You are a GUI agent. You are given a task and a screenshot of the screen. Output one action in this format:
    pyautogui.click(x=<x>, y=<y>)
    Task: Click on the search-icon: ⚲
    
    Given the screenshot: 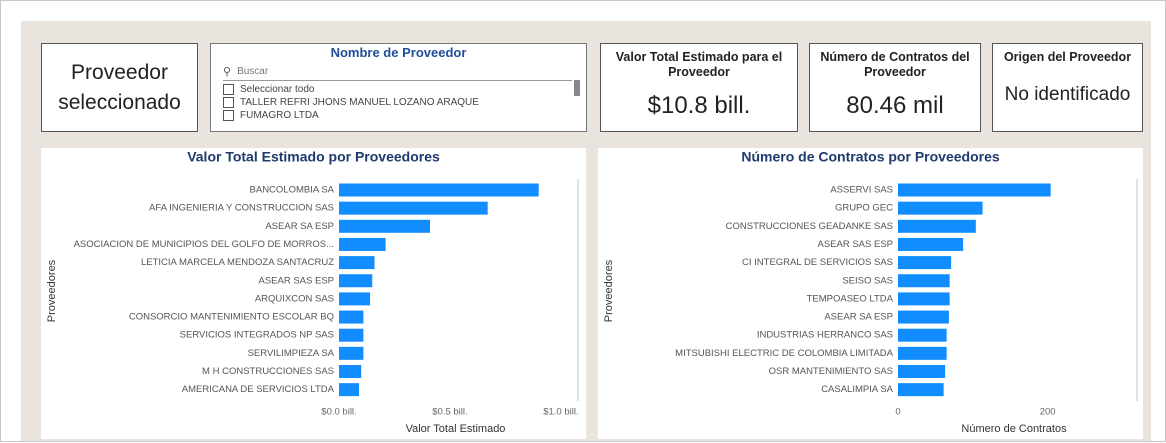 What is the action you would take?
    pyautogui.click(x=227, y=72)
    